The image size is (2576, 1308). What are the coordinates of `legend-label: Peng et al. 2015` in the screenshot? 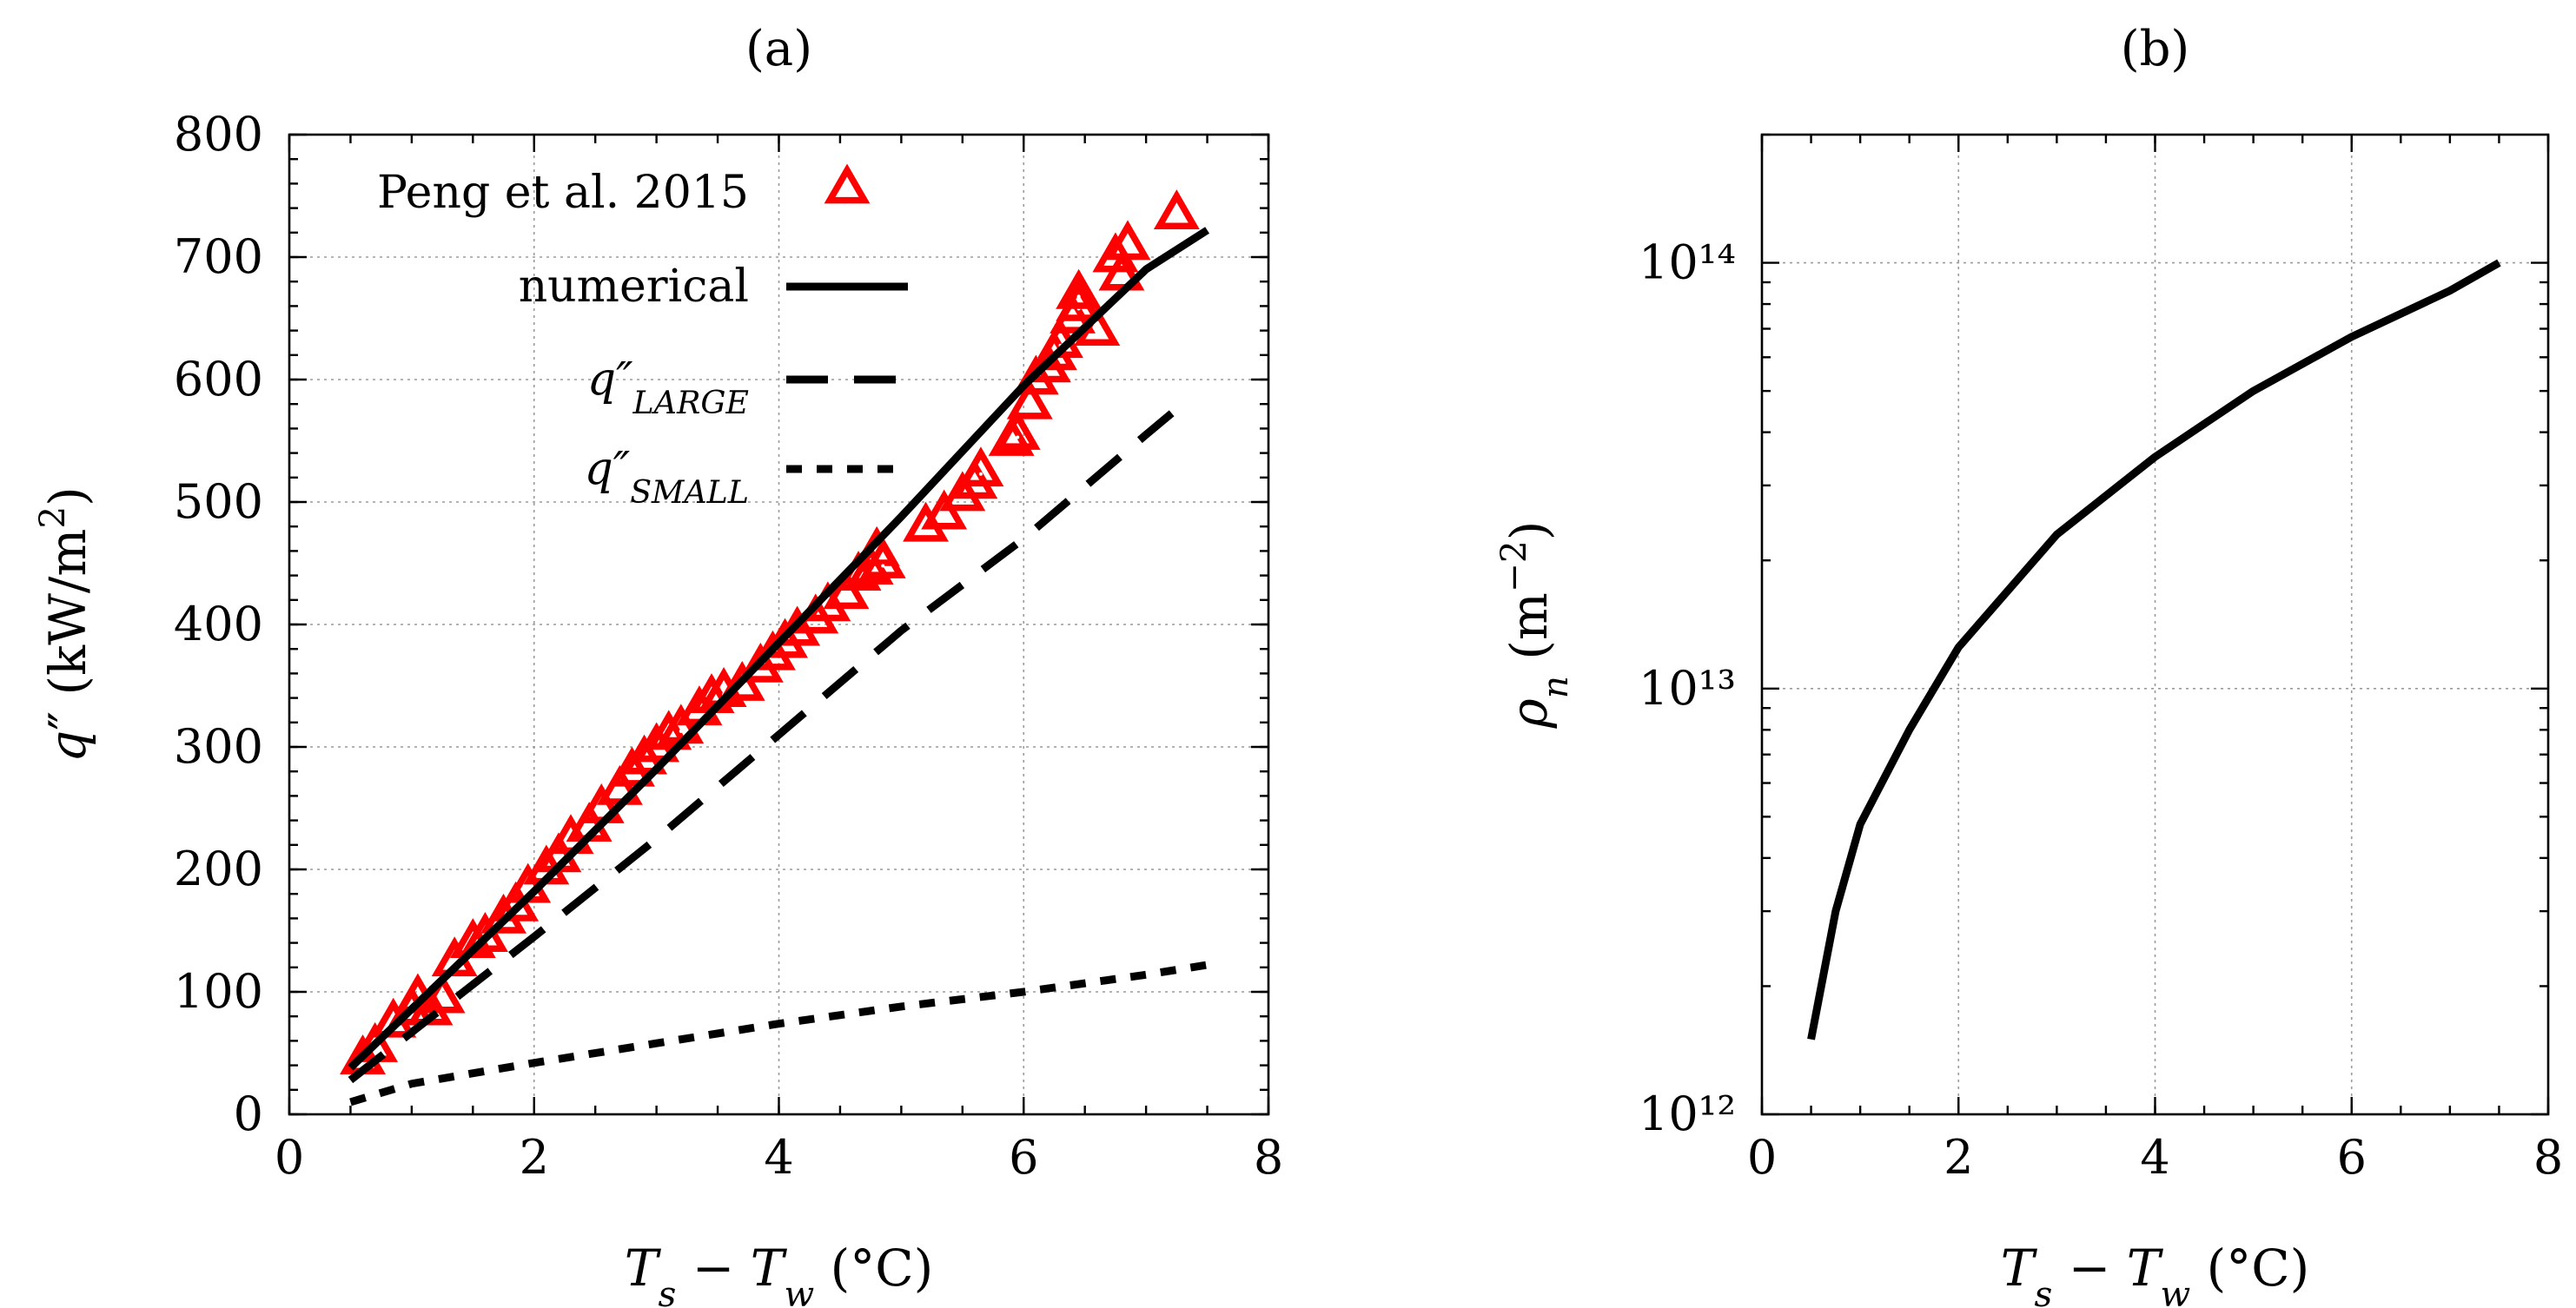 It's located at (563, 193).